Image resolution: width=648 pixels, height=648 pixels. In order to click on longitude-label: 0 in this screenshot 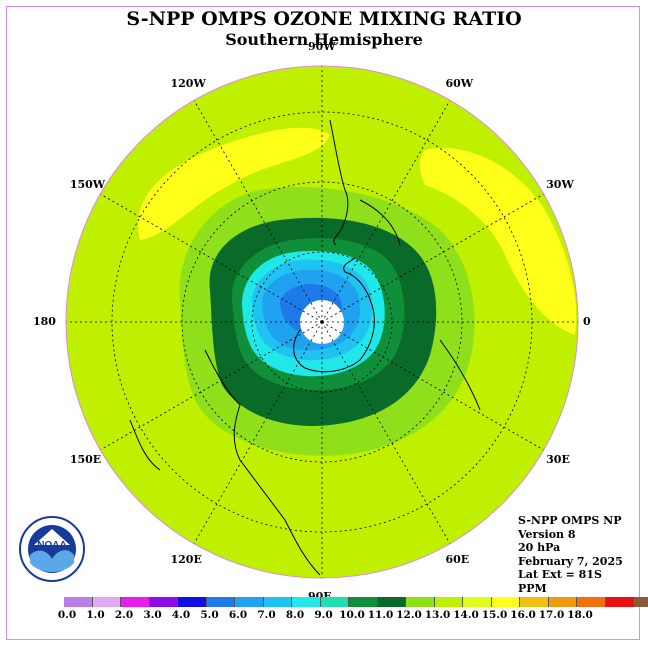, I will do `click(587, 321)`.